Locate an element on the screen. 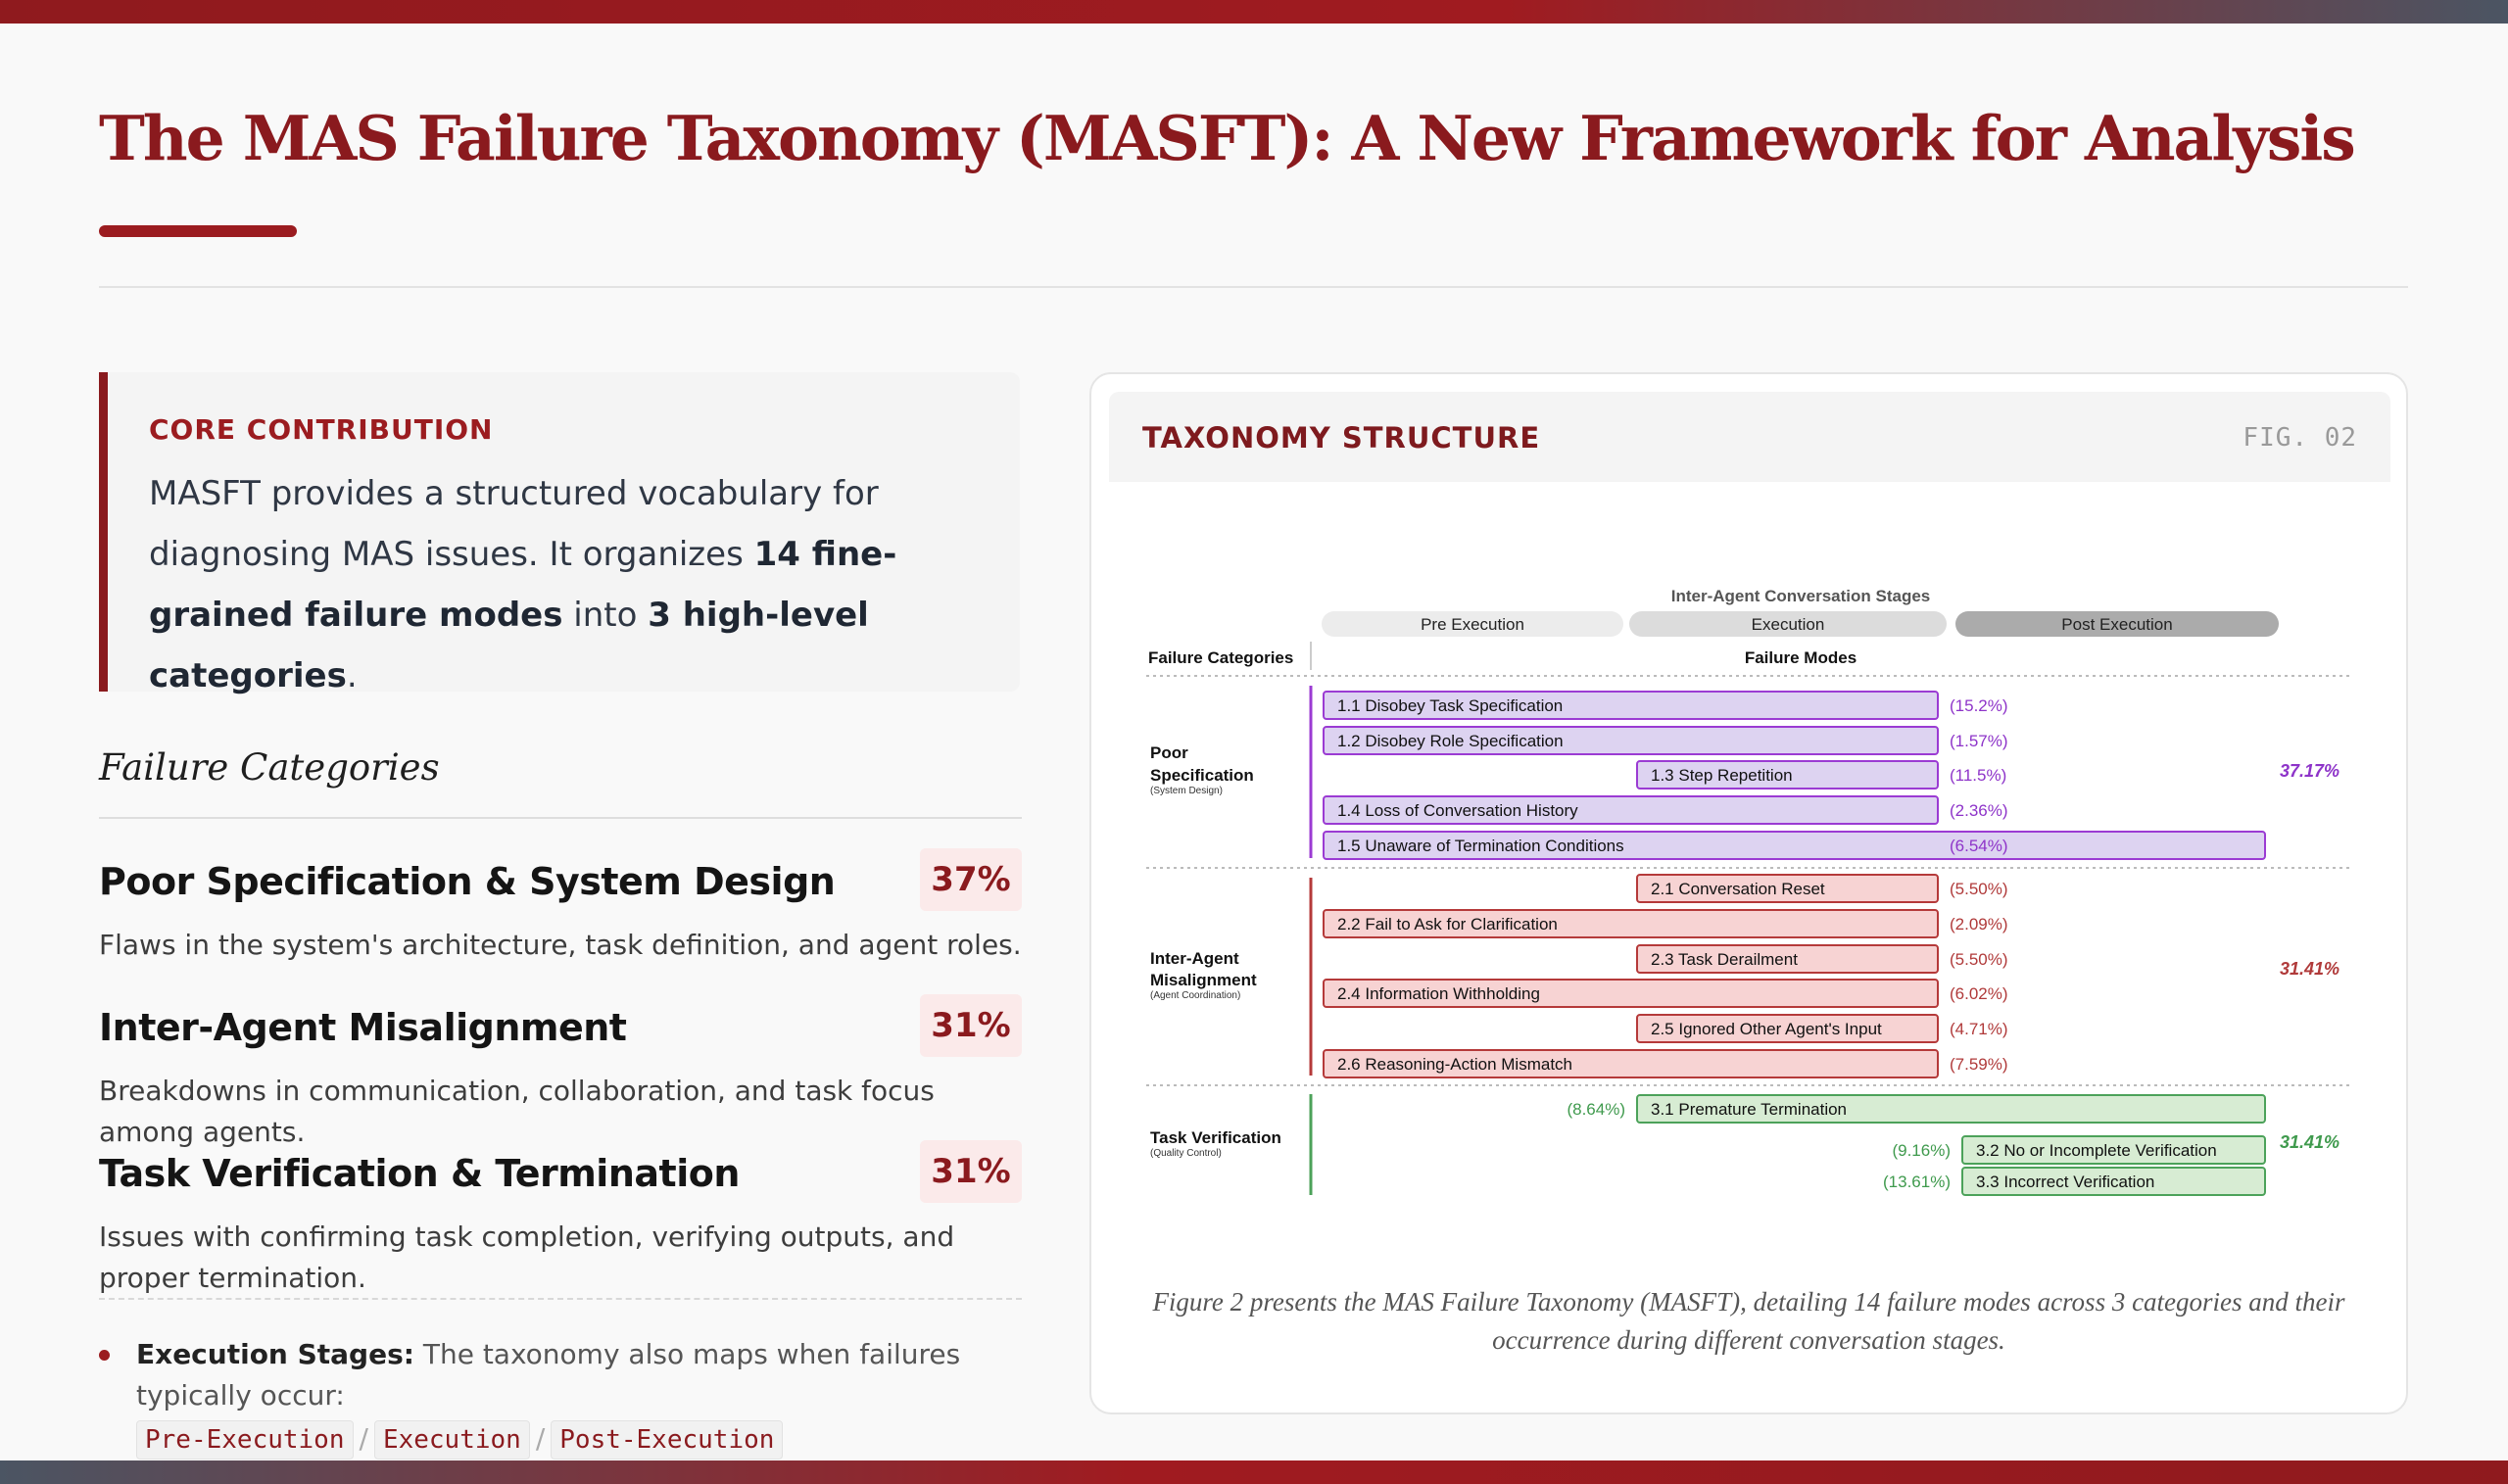  stage-code-post-execution: Post-Execution is located at coordinates (667, 1440).